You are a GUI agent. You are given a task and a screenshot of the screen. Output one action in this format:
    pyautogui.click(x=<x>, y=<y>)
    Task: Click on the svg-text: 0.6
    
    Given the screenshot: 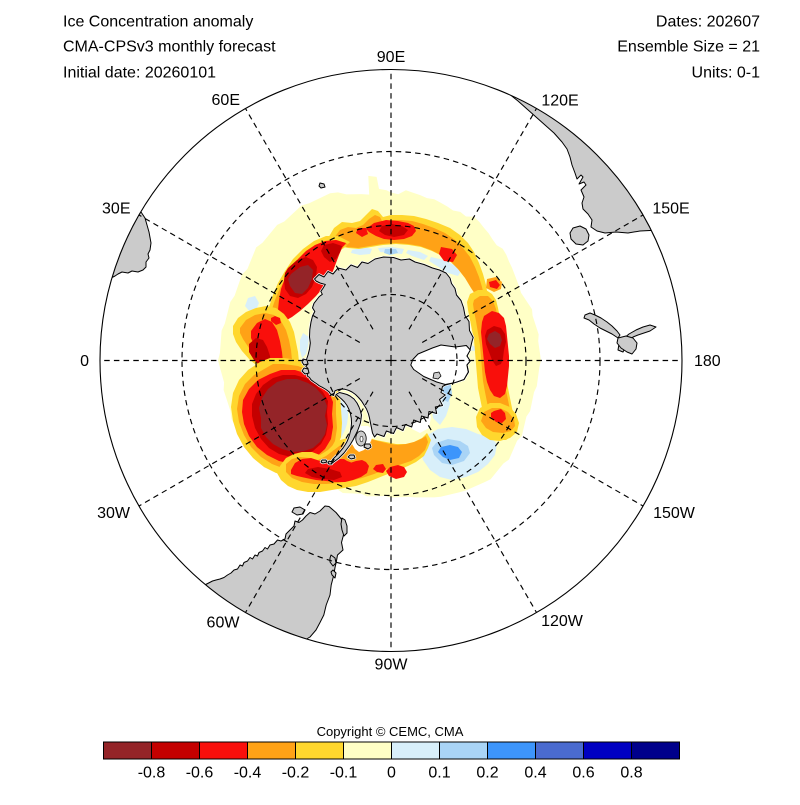 What is the action you would take?
    pyautogui.click(x=583, y=773)
    